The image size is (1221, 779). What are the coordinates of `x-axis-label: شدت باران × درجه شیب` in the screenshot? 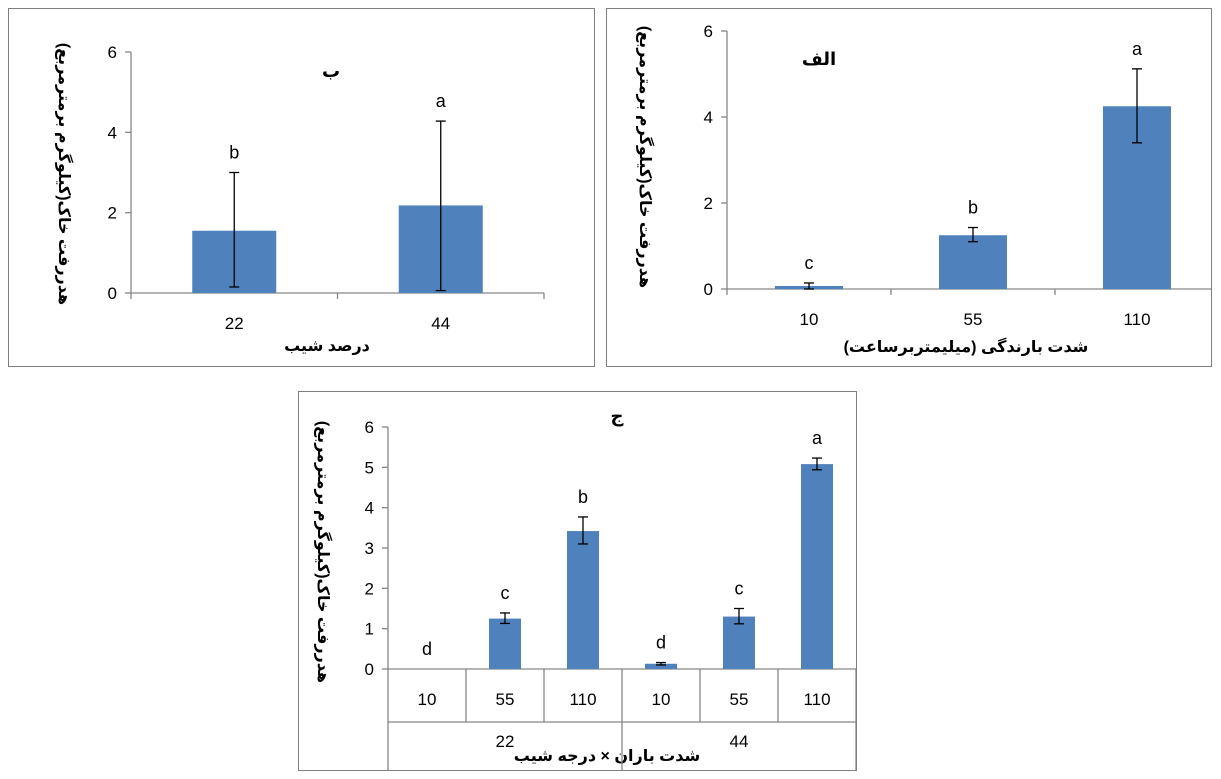 It's located at (607, 756).